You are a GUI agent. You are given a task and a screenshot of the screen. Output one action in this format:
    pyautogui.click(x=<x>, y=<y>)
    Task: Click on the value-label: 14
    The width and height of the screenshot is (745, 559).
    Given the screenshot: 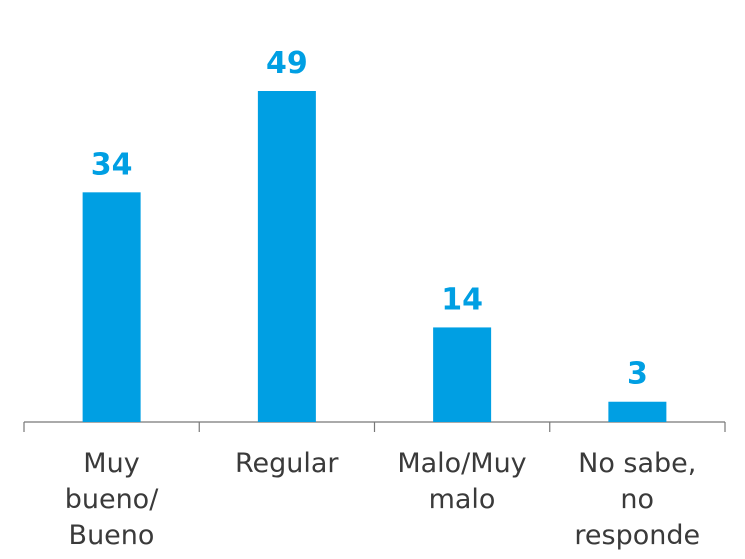 What is the action you would take?
    pyautogui.click(x=462, y=299)
    